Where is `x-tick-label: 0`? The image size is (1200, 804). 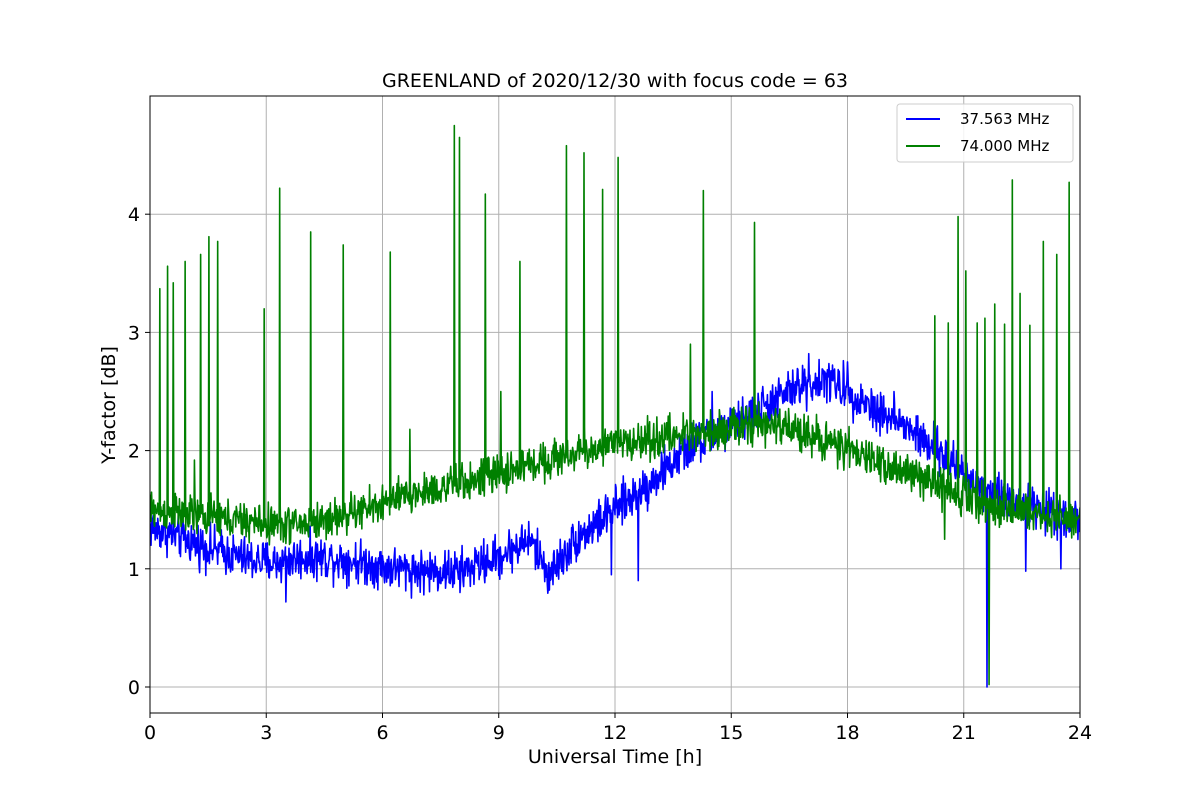
x-tick-label: 0 is located at coordinates (150, 733).